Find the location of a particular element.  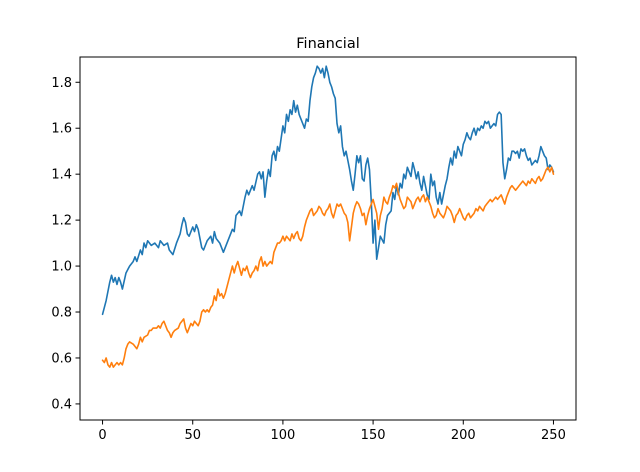

y-tick-label: 1.2 is located at coordinates (61, 221).